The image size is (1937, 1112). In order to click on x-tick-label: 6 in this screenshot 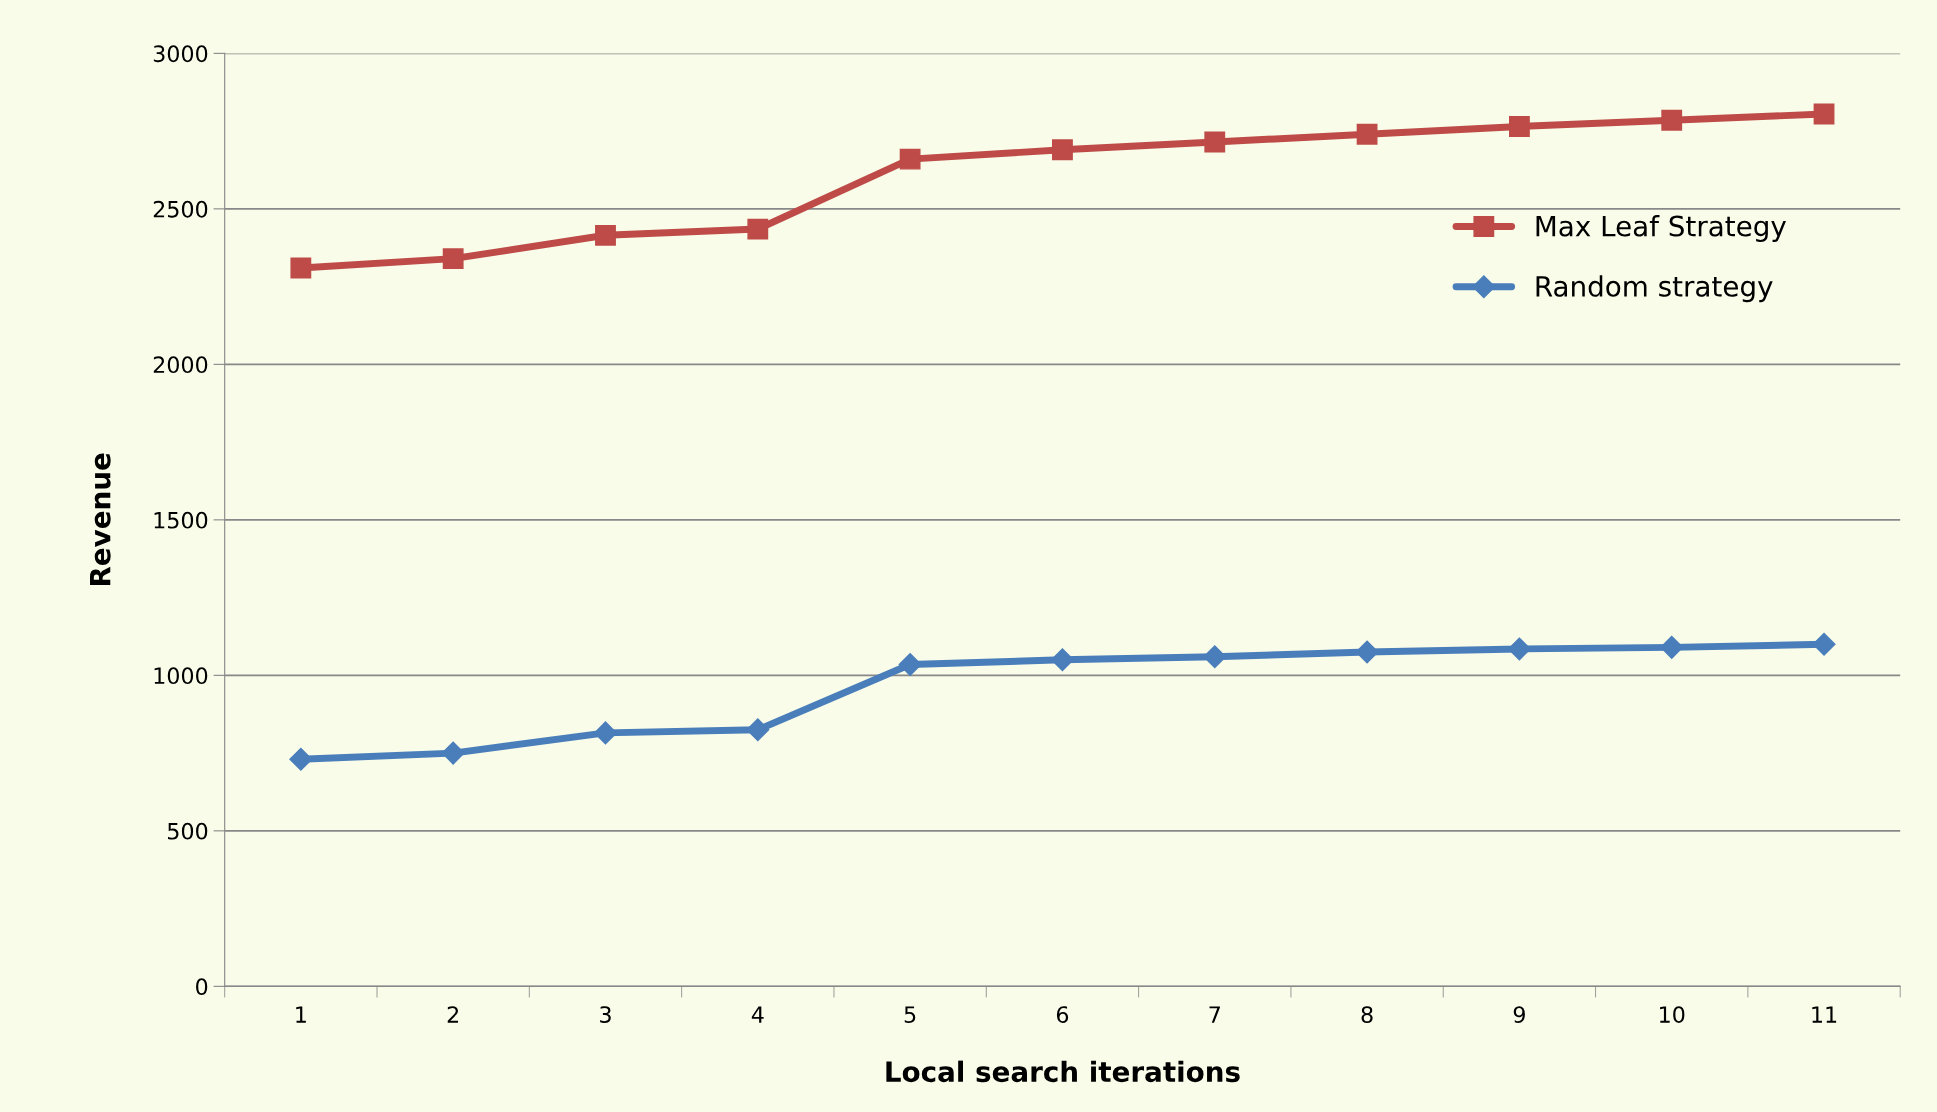, I will do `click(1062, 1014)`.